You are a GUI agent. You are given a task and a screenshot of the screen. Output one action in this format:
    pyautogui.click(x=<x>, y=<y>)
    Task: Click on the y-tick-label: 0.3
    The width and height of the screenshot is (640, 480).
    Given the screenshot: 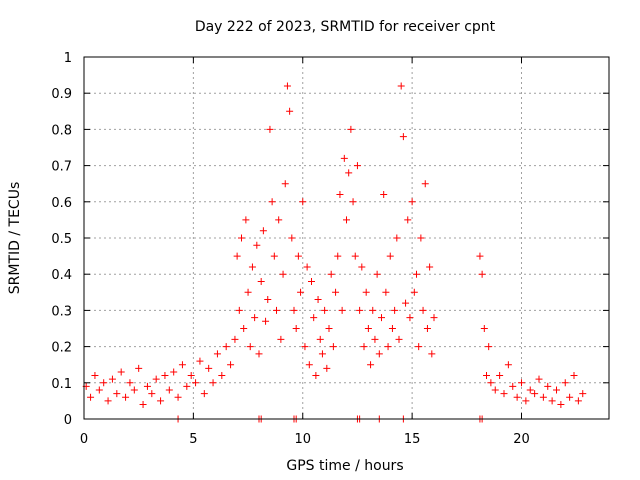 What is the action you would take?
    pyautogui.click(x=61, y=311)
    